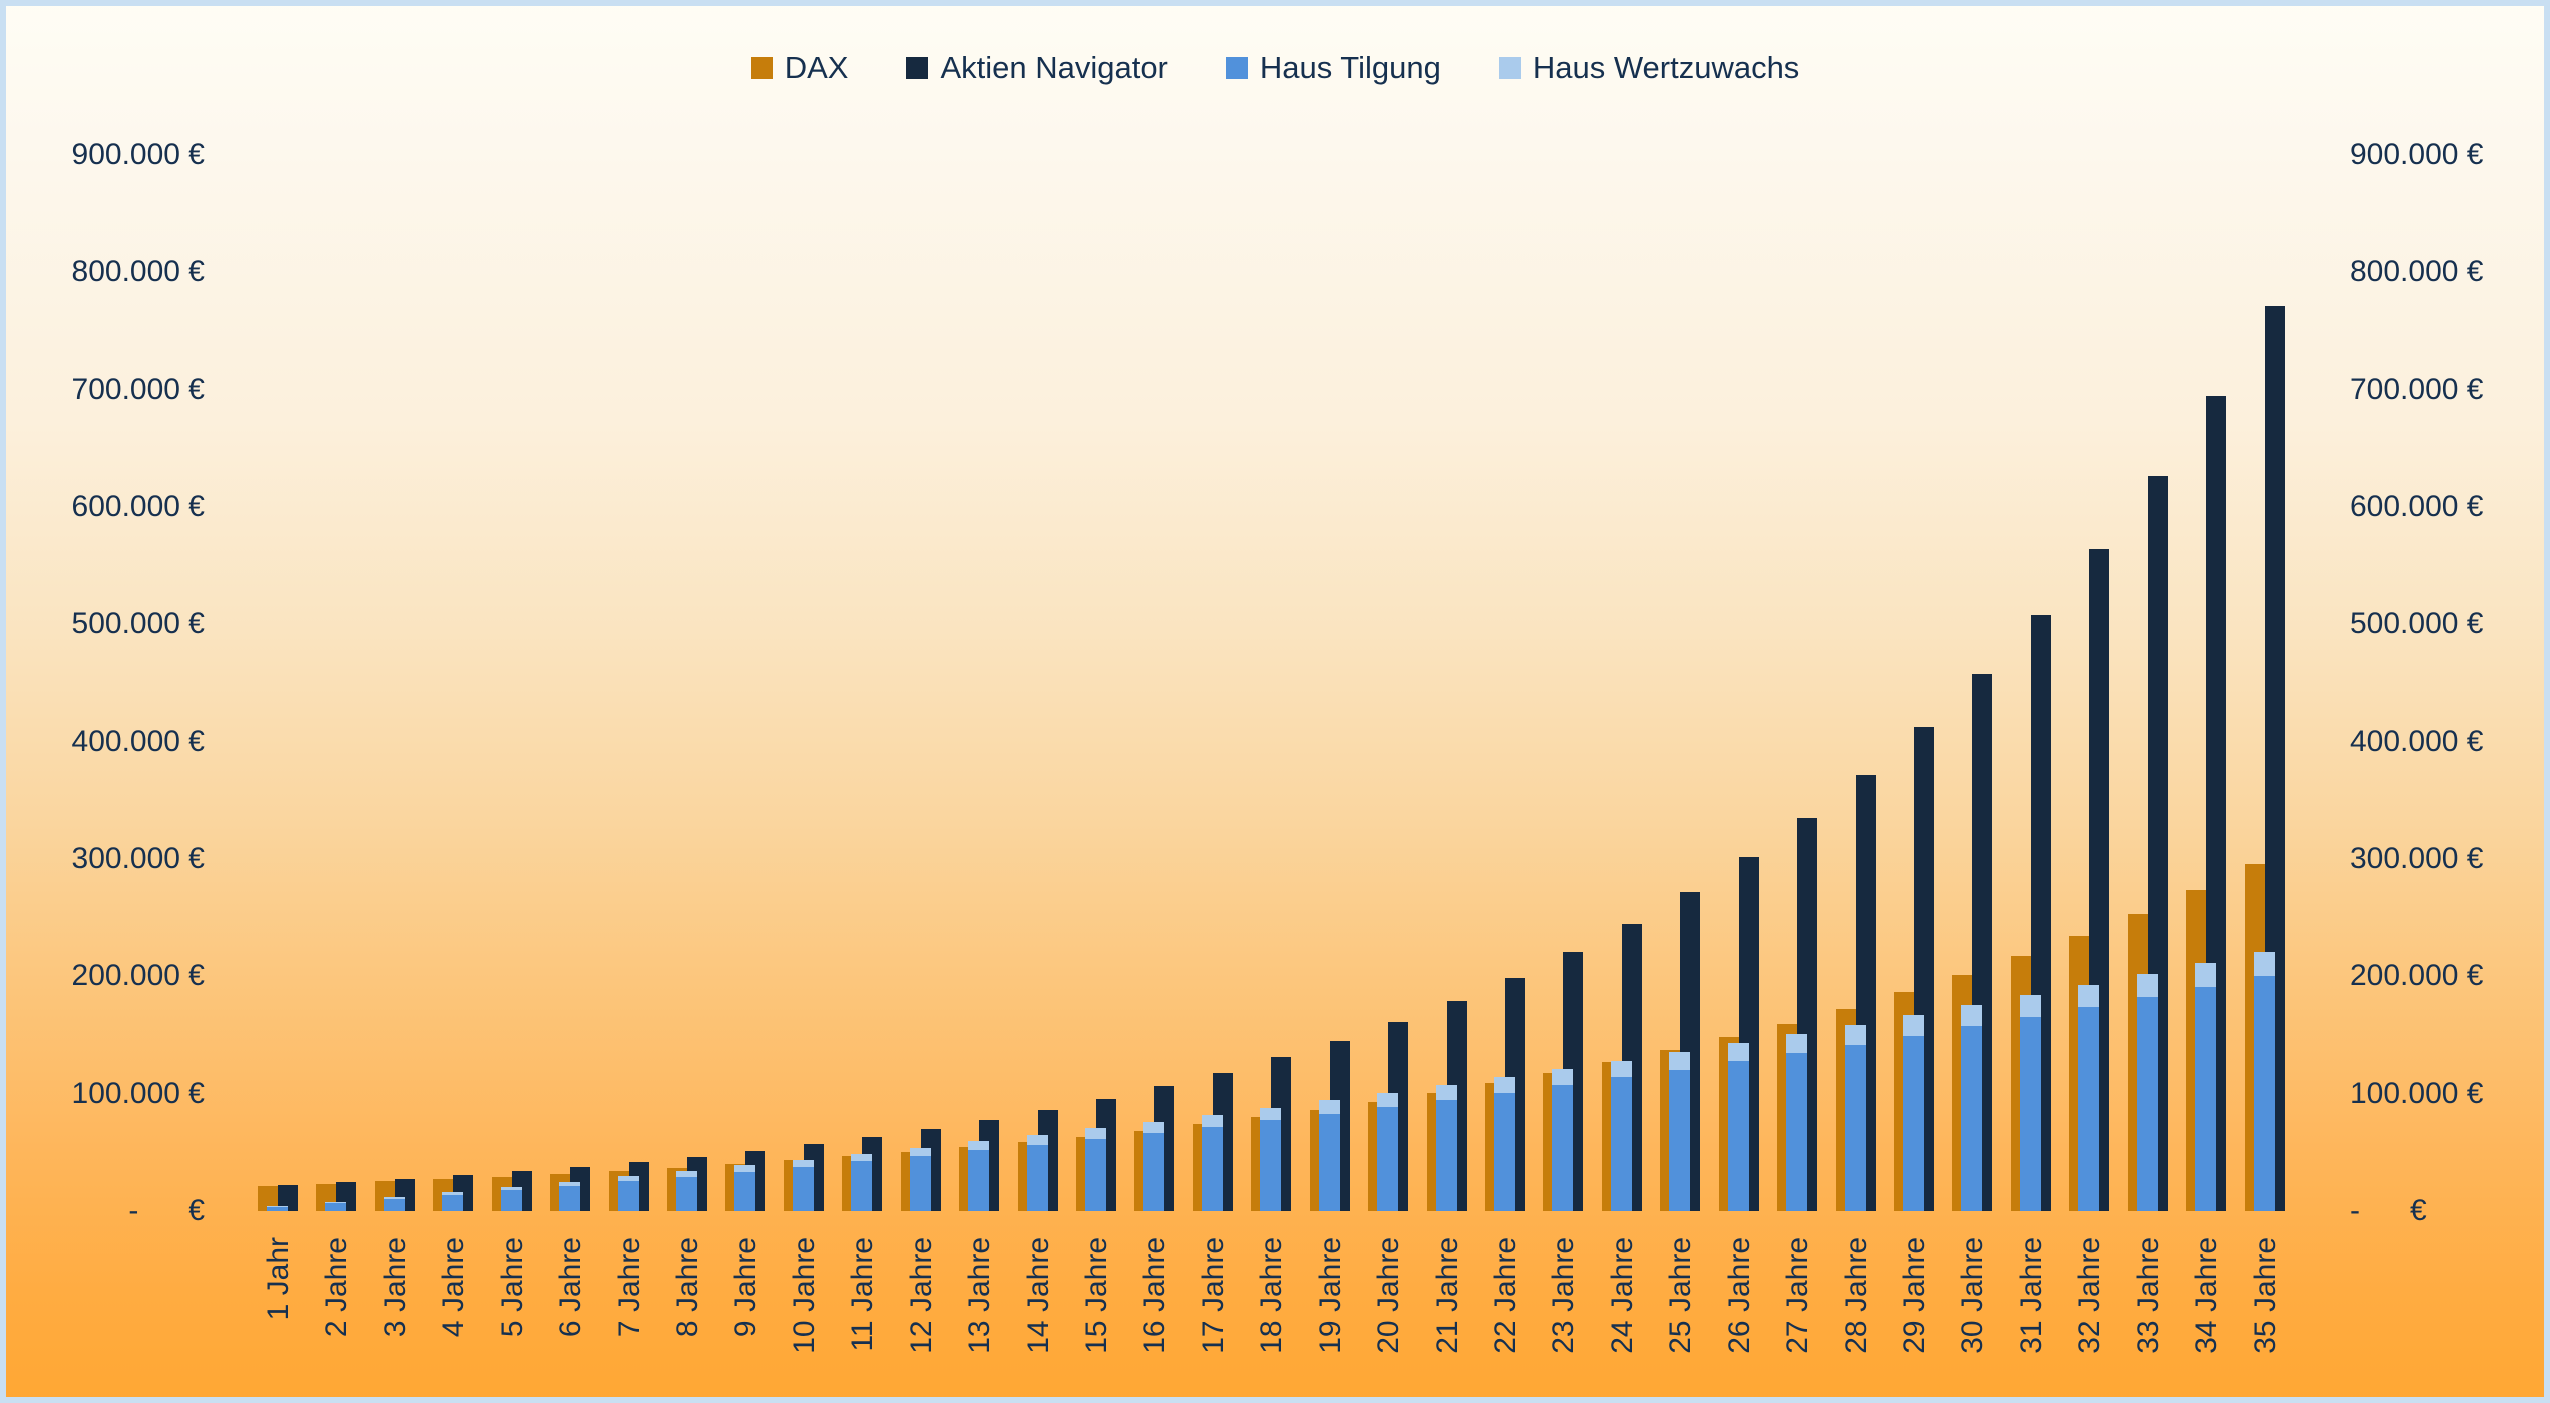 This screenshot has height=1403, width=2550. What do you see at coordinates (138, 155) in the screenshot?
I see `y-tick-left: 900.000 €` at bounding box center [138, 155].